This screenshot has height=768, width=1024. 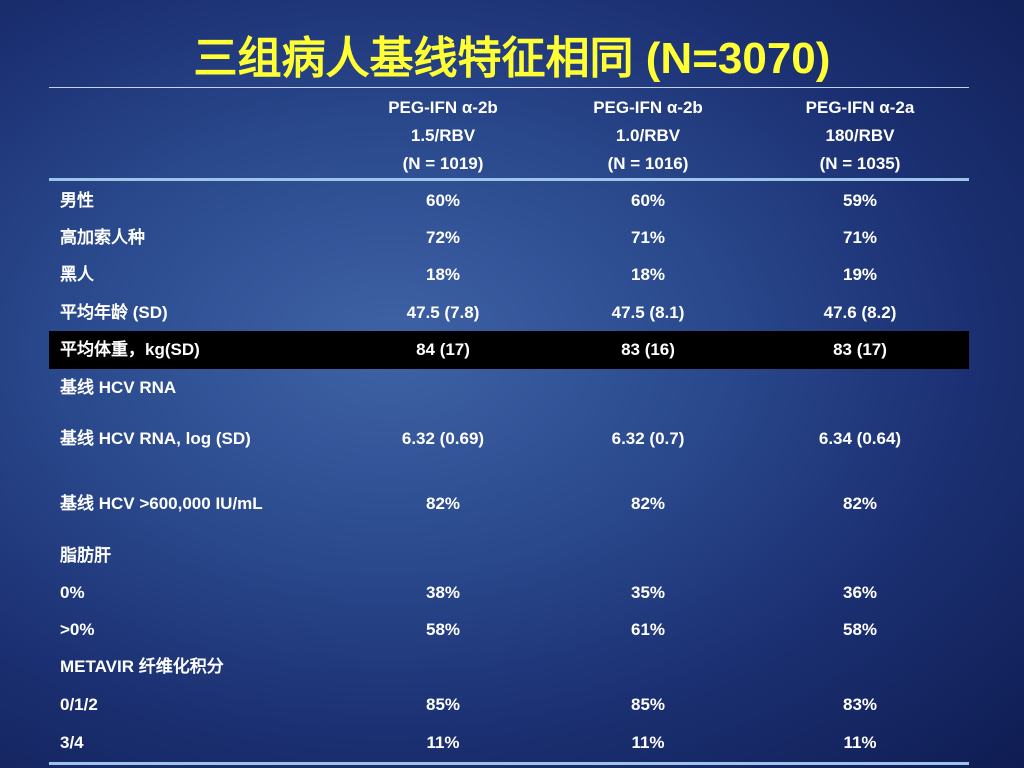 What do you see at coordinates (130, 349) in the screenshot?
I see `row-label: 平均体重，kg(SD)` at bounding box center [130, 349].